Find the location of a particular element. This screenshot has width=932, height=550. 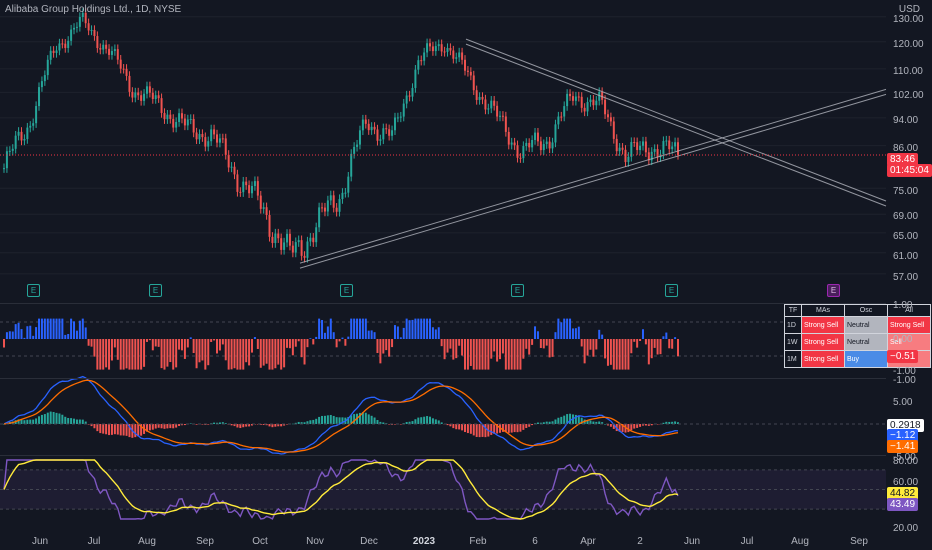

macd-line is located at coordinates (341, 415).